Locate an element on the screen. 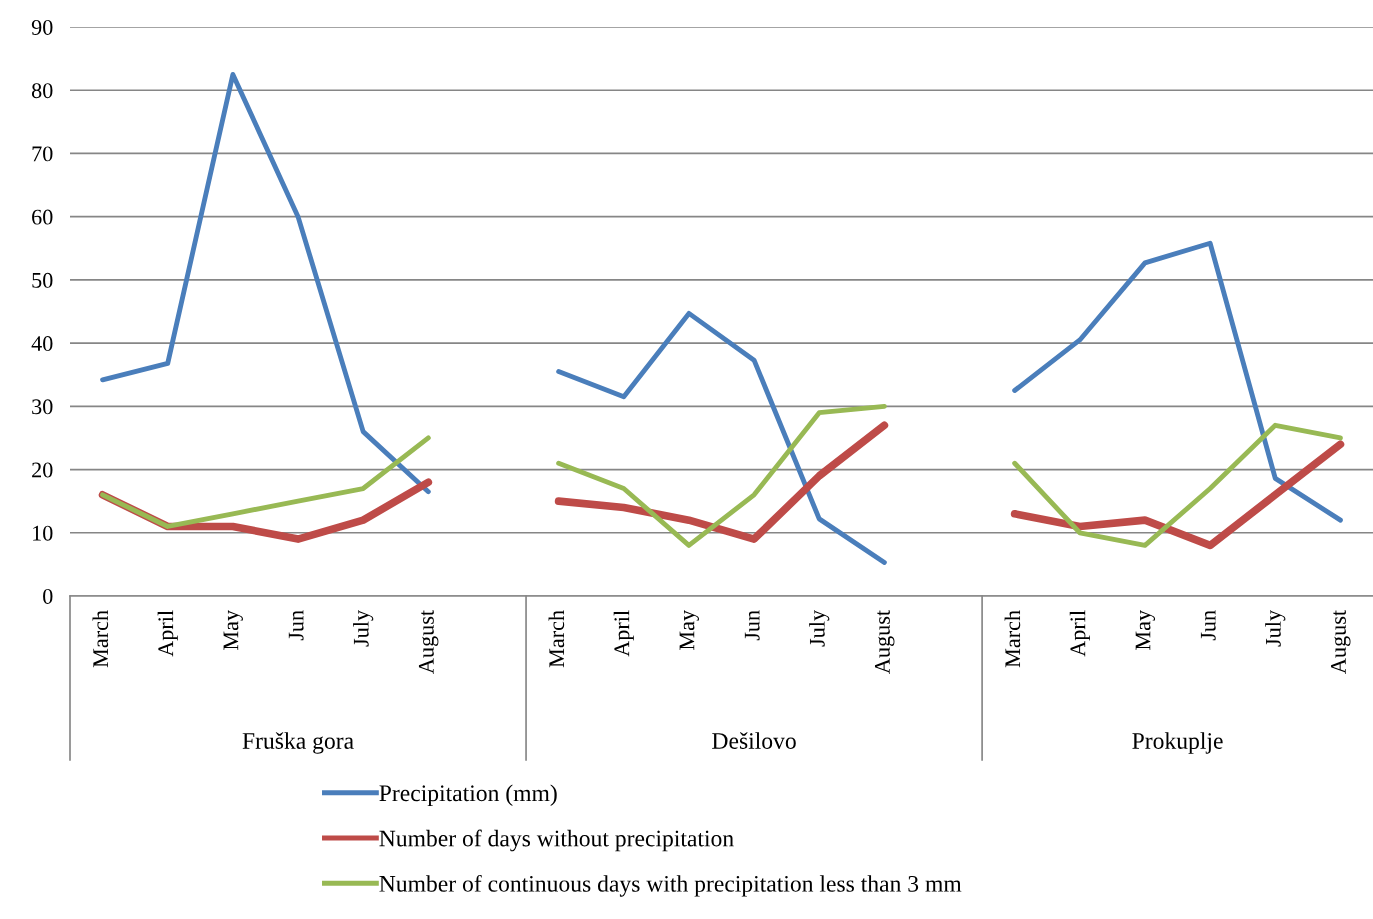 The image size is (1373, 919). y-tick-label: 90 is located at coordinates (42, 27).